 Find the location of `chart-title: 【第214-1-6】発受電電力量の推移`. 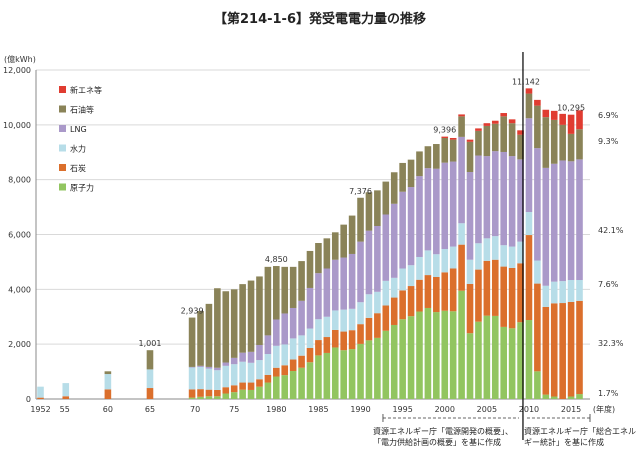

chart-title: 【第214-1-6】発受電電力量の推移 is located at coordinates (320, 19).